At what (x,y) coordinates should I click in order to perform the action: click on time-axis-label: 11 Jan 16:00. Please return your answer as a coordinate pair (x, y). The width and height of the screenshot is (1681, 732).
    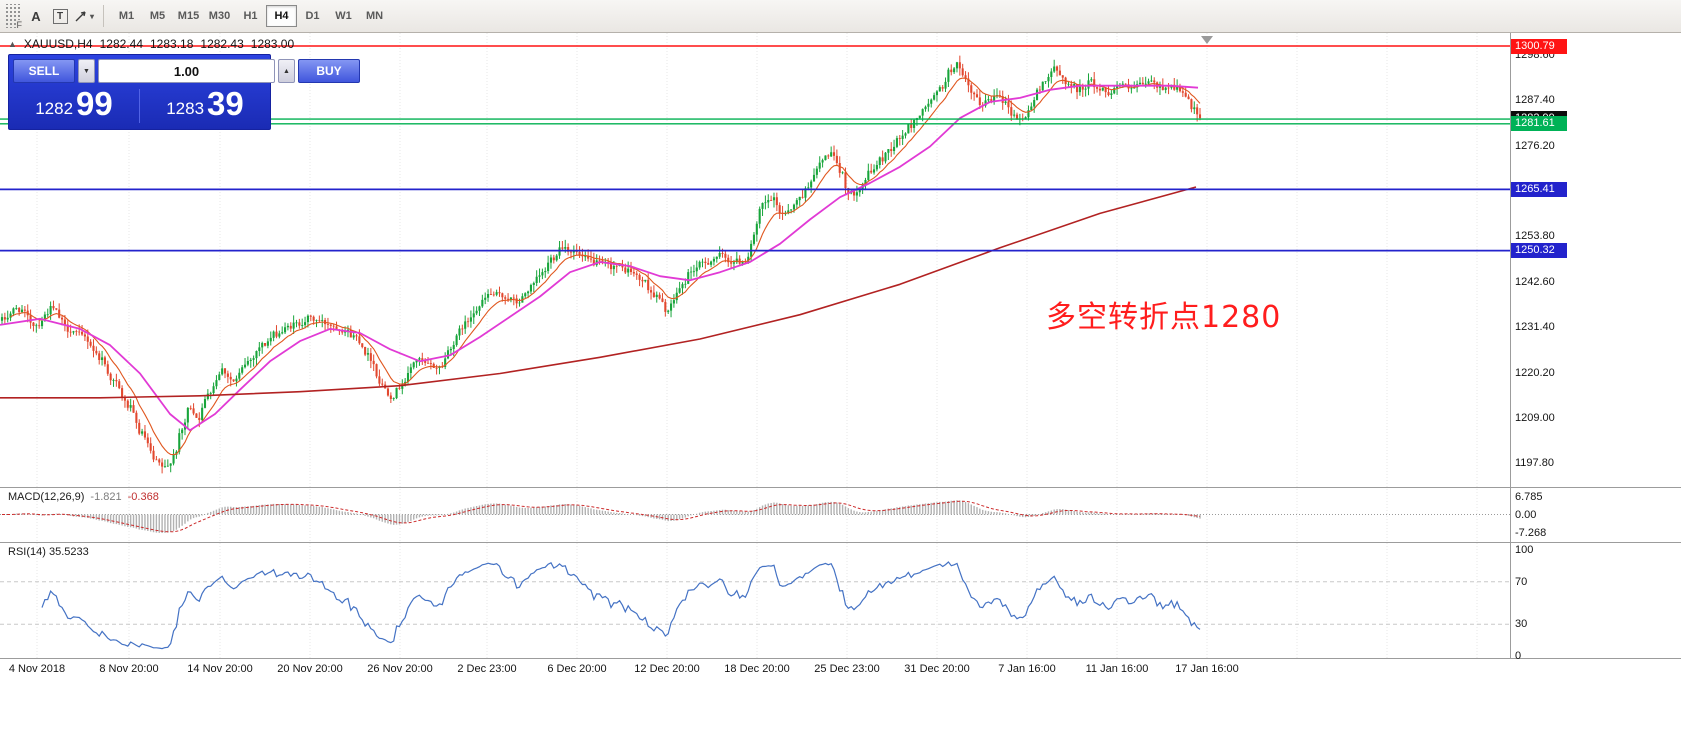
    Looking at the image, I should click on (1117, 669).